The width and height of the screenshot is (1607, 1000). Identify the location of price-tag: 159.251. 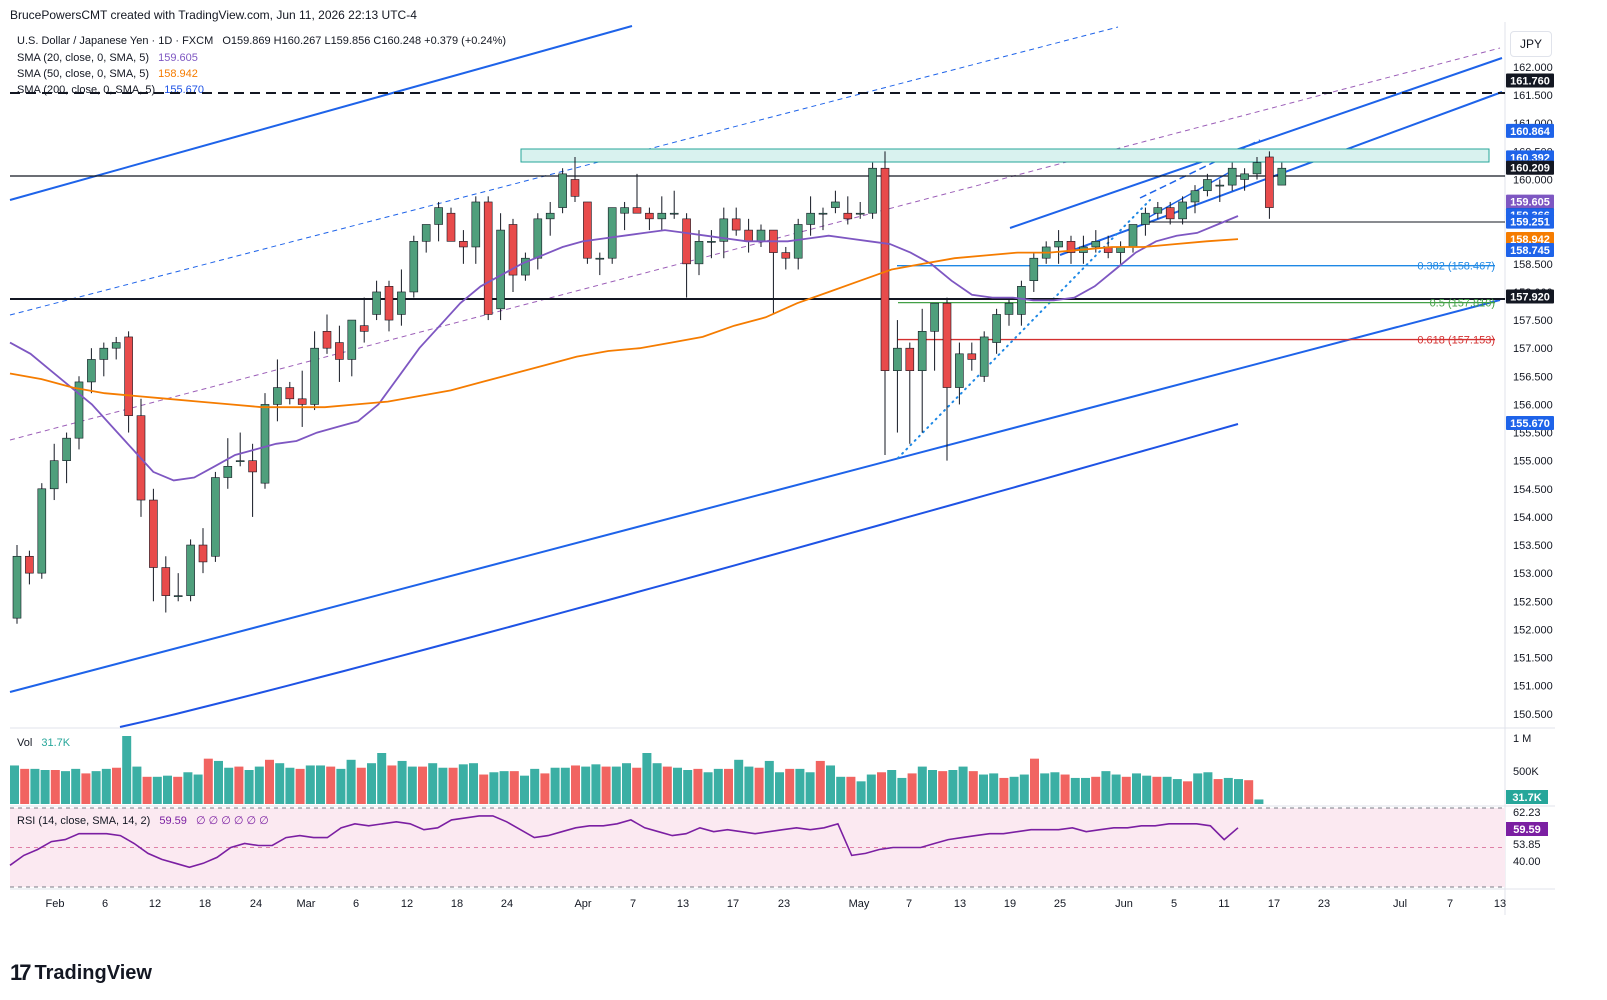
(1530, 221).